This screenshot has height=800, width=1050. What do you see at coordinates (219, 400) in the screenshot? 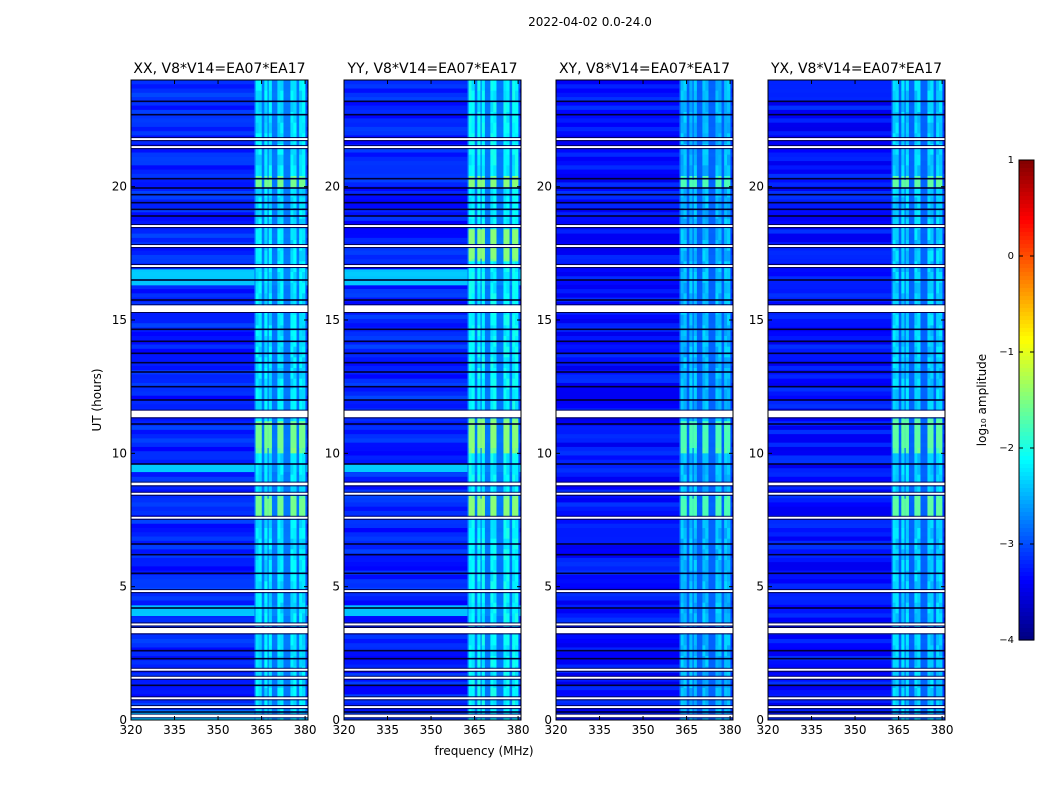
I see `axes-frame` at bounding box center [219, 400].